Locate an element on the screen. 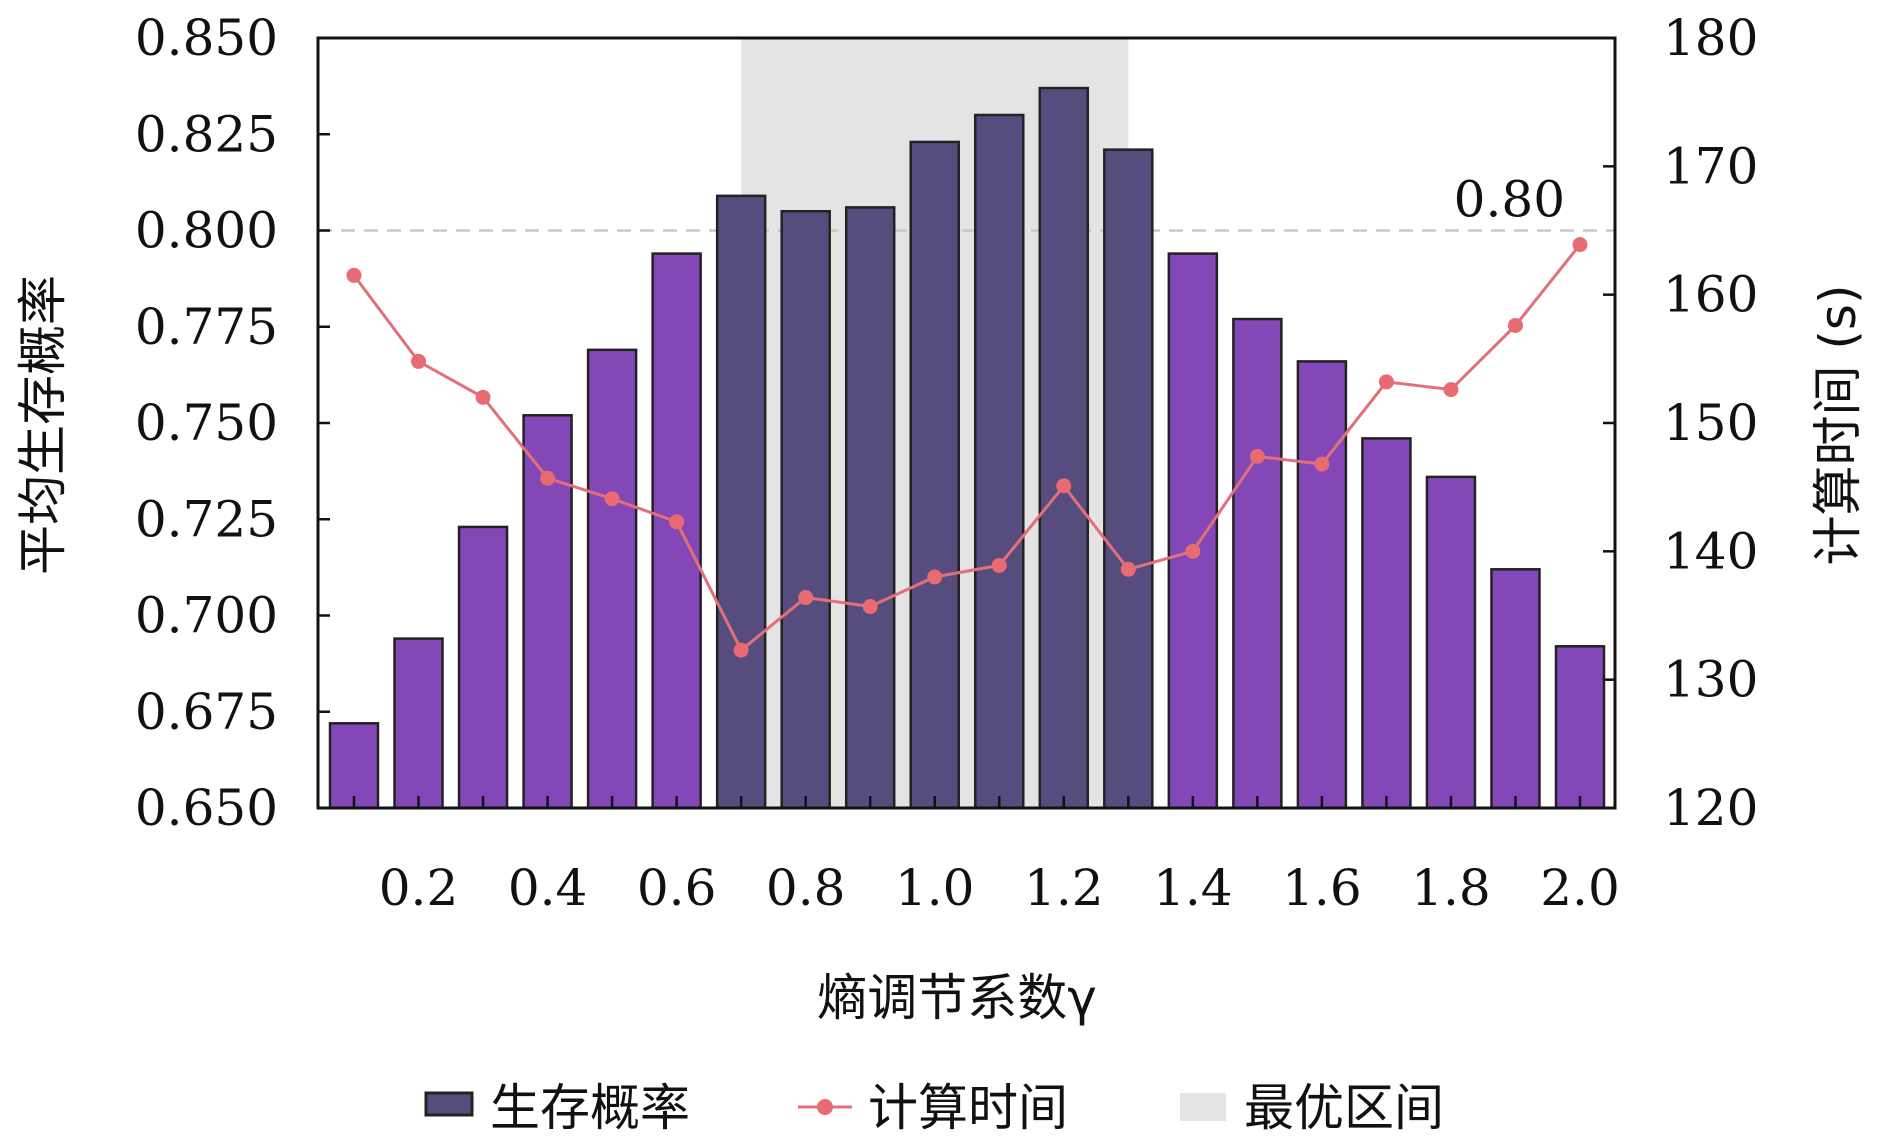  y-axis-left-title: 平均生存概率 is located at coordinates (43, 425).